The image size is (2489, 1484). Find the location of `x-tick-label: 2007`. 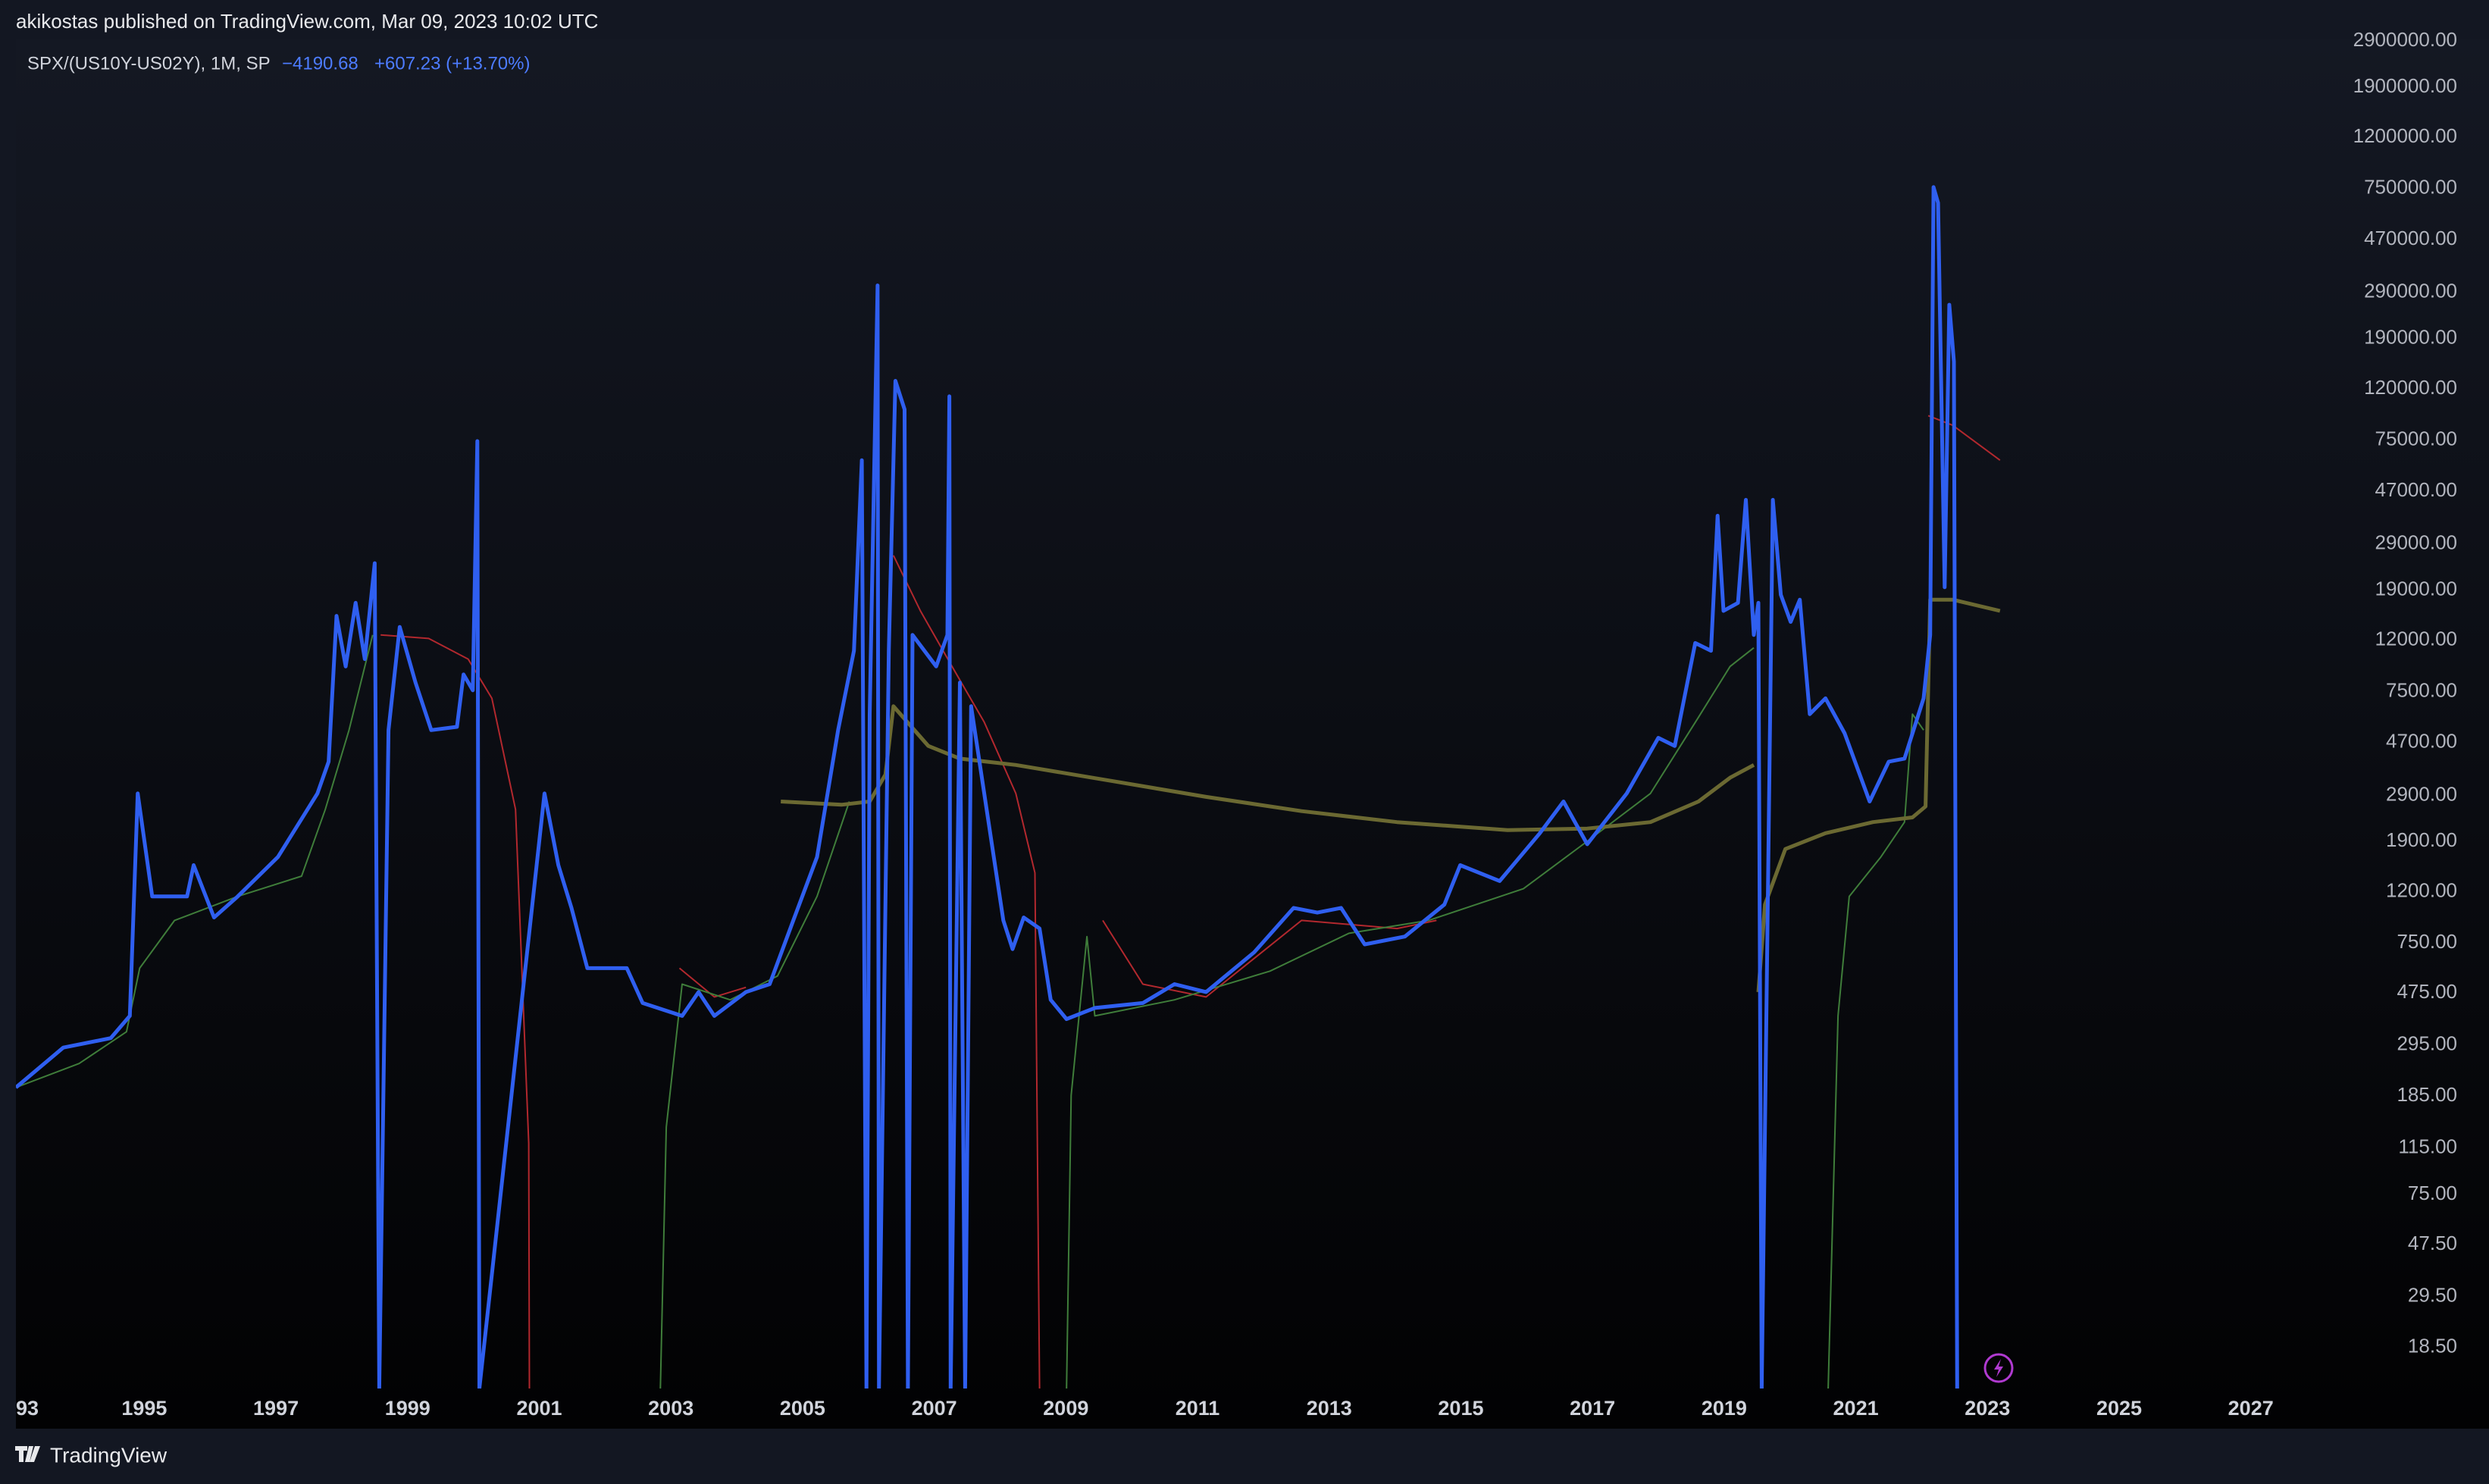

x-tick-label: 2007 is located at coordinates (934, 1408).